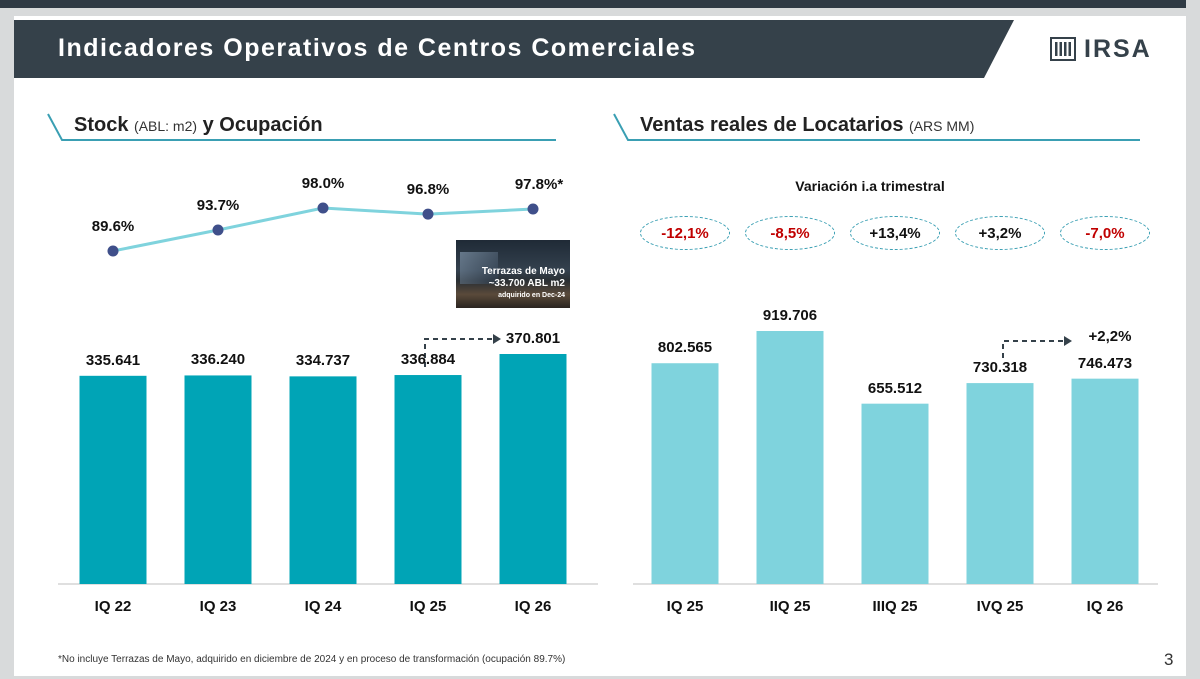 Image resolution: width=1200 pixels, height=679 pixels. I want to click on page-number: 3, so click(1169, 659).